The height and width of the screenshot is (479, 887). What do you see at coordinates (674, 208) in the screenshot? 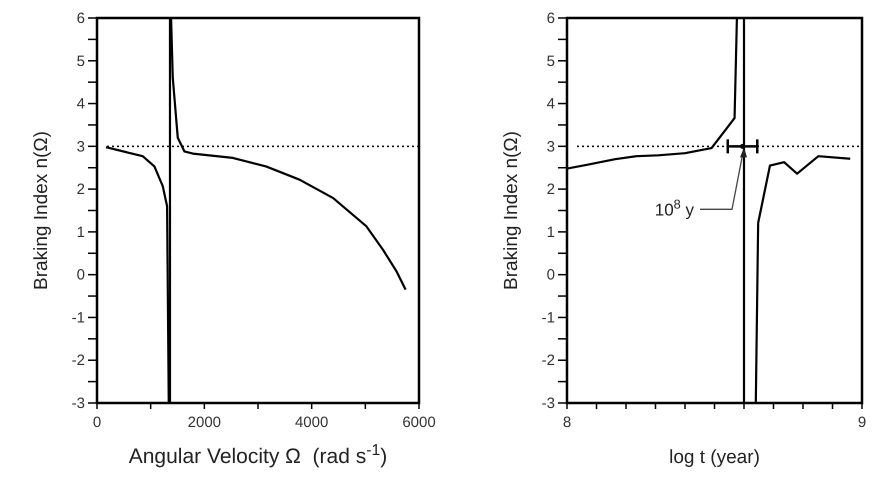
I see `annotation: 10$^{8}$ y` at bounding box center [674, 208].